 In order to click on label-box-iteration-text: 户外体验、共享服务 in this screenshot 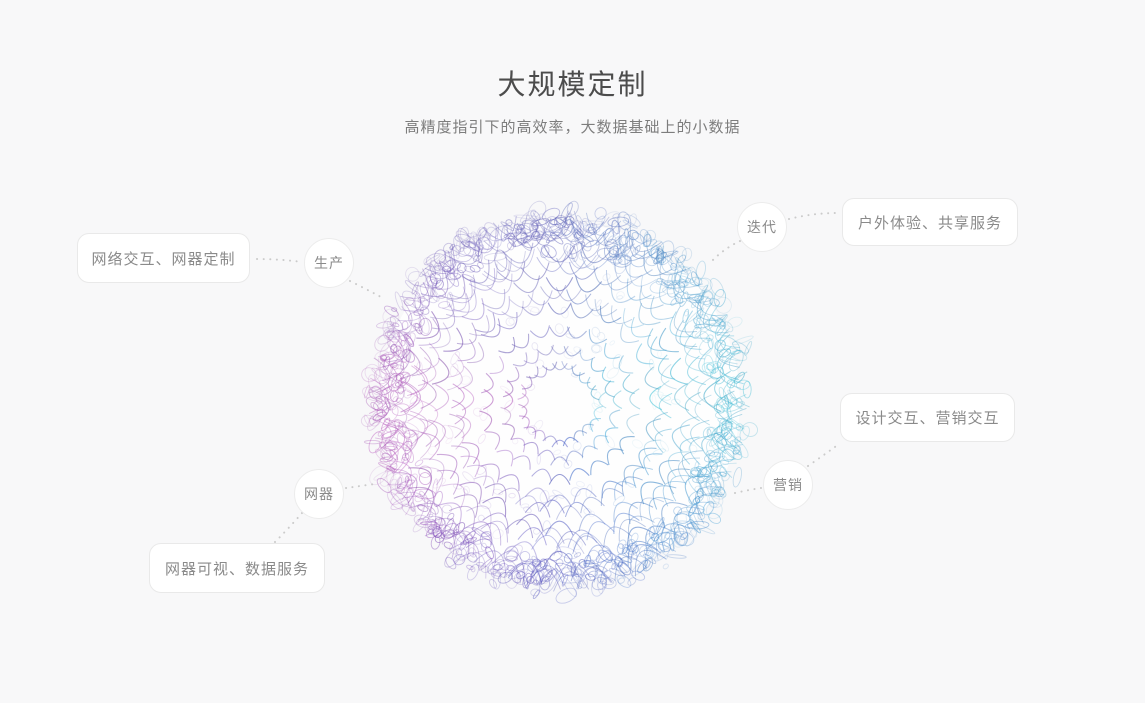, I will do `click(929, 223)`.